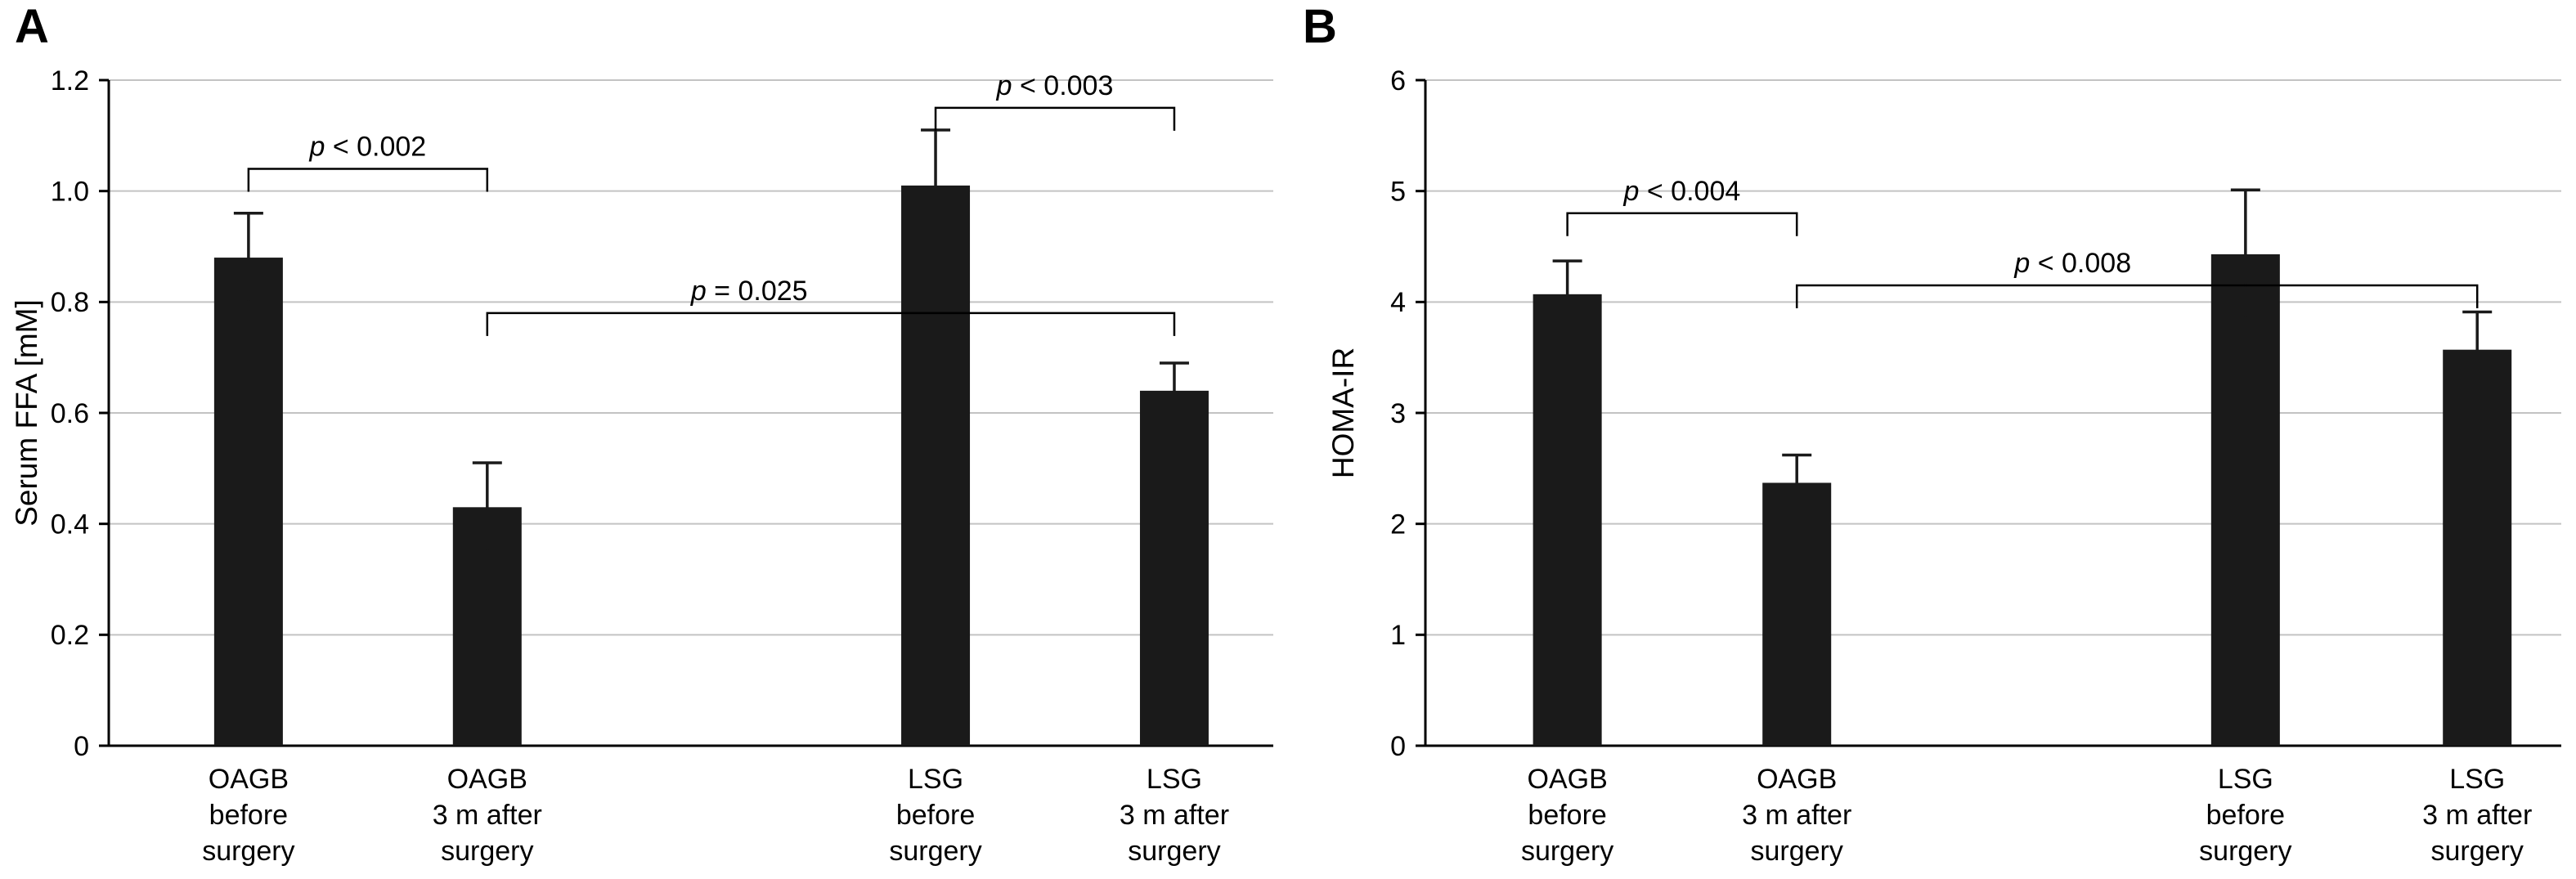 This screenshot has width=2576, height=879. I want to click on p-value-label: p < 0.004, so click(1682, 191).